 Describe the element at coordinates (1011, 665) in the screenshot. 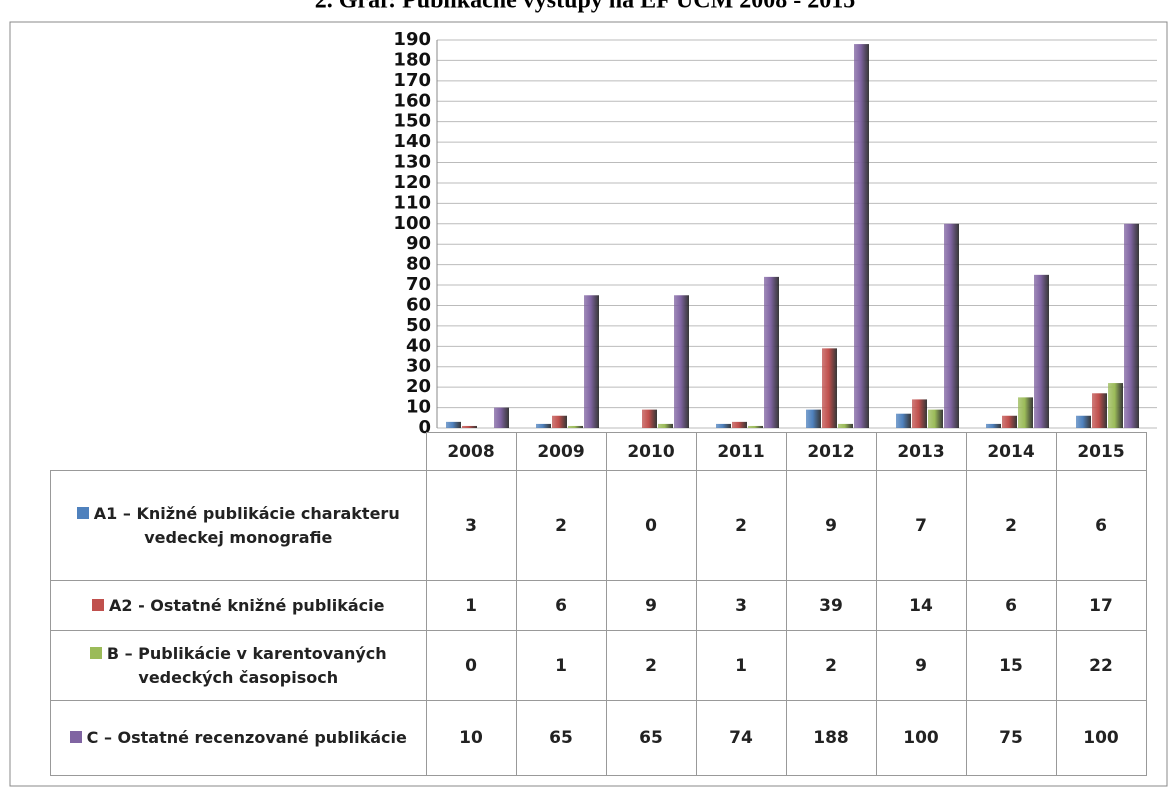

I see `value-cell: 15` at that location.